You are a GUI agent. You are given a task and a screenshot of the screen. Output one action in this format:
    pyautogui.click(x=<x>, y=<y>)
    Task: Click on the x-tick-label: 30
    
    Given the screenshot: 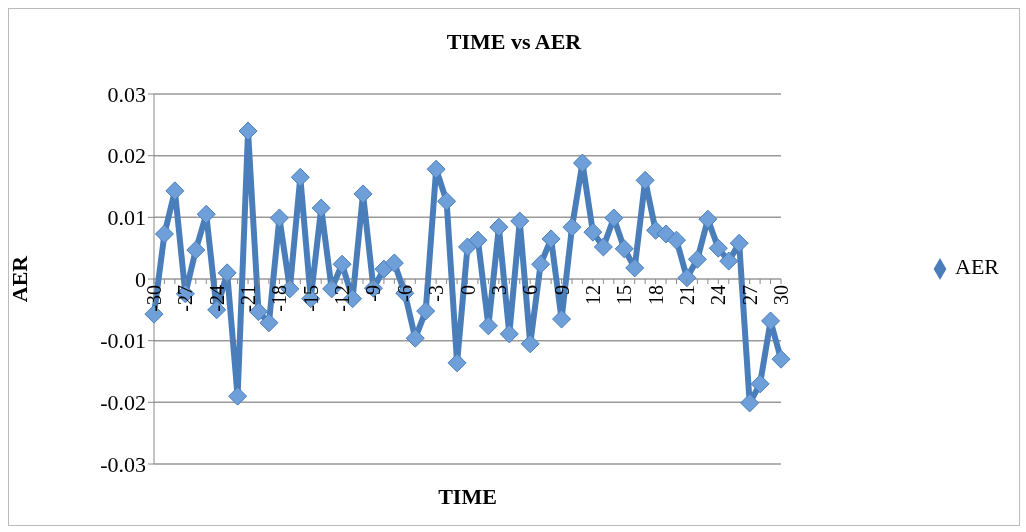 What is the action you would take?
    pyautogui.click(x=781, y=295)
    